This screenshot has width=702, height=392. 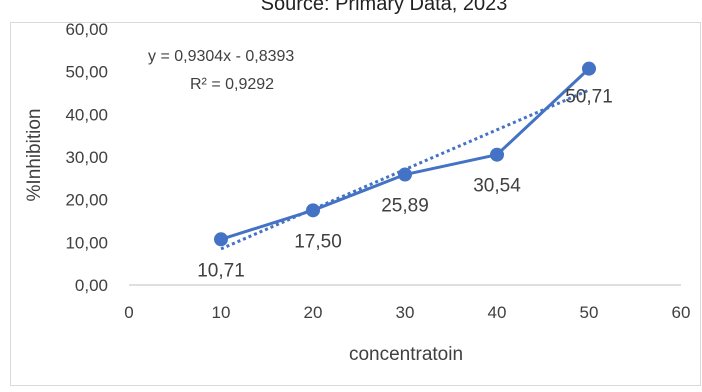 What do you see at coordinates (221, 312) in the screenshot?
I see `x-tick-label: 10` at bounding box center [221, 312].